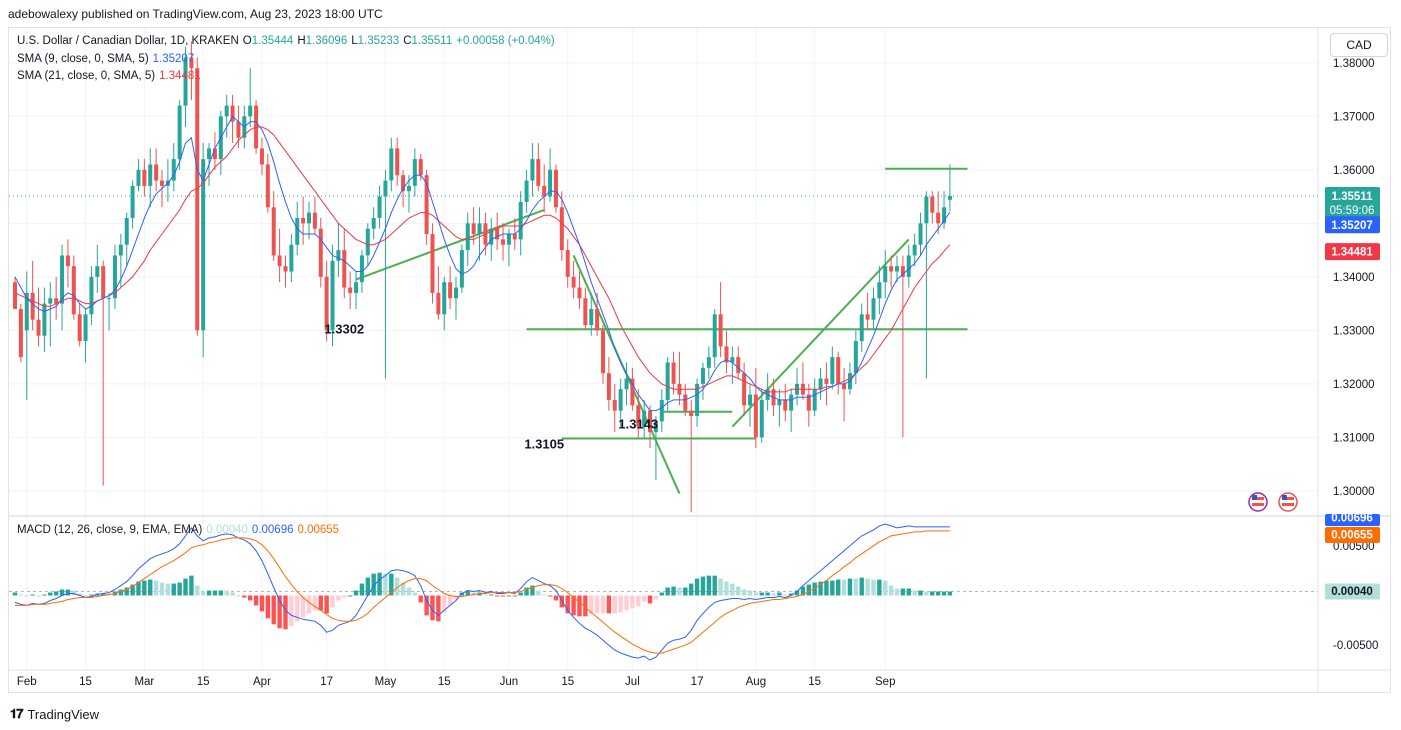 The image size is (1401, 730). I want to click on sma9-price-tag: 1.35207, so click(1352, 225).